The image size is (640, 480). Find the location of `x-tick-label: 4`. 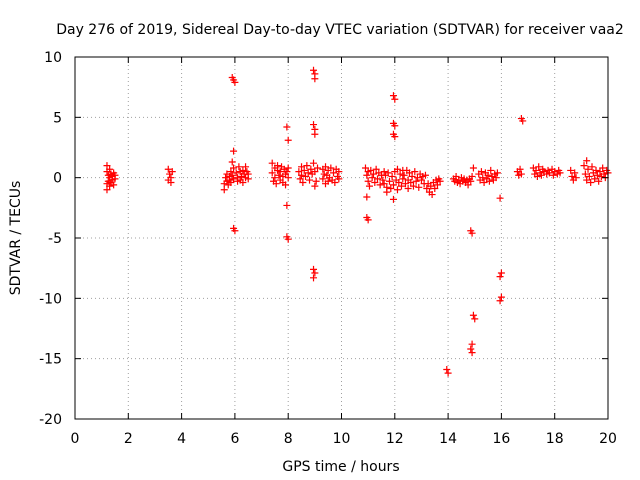

x-tick-label: 4 is located at coordinates (181, 439).